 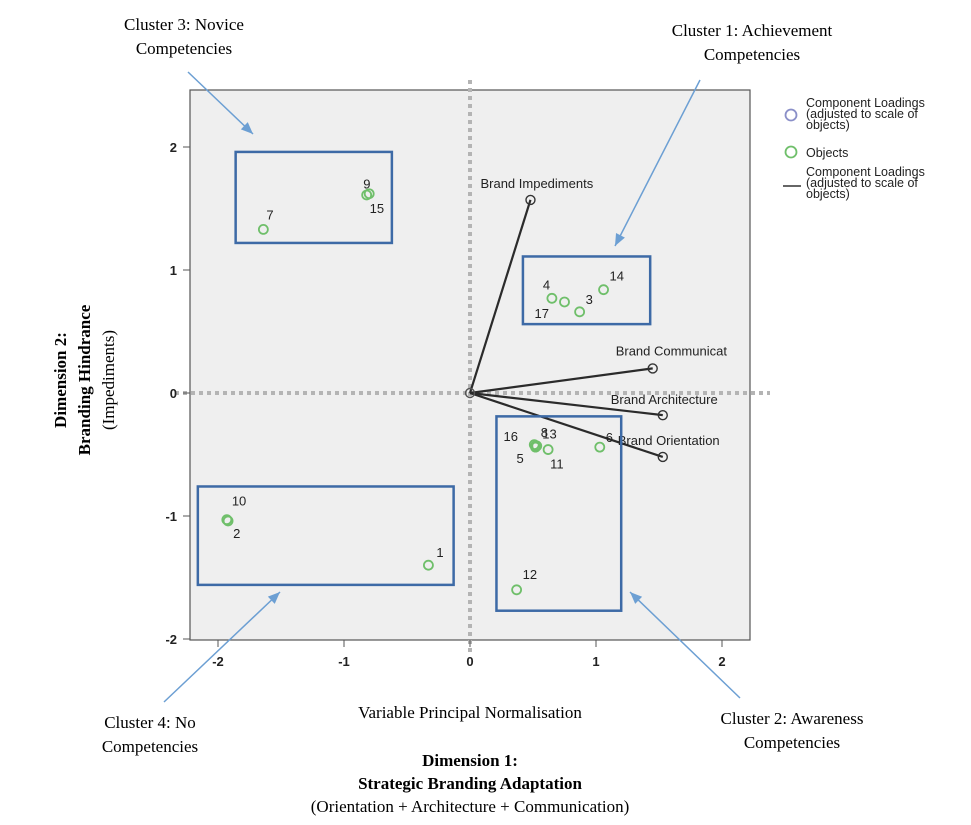 I want to click on object-point: 17, so click(x=552, y=308).